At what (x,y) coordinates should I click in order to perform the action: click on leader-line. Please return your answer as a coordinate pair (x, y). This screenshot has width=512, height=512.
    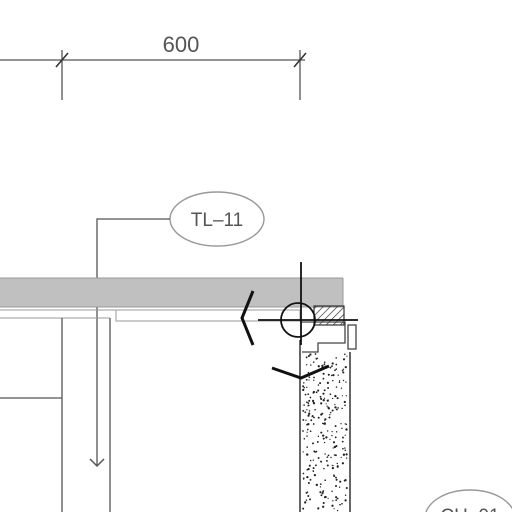
    Looking at the image, I should click on (133, 342).